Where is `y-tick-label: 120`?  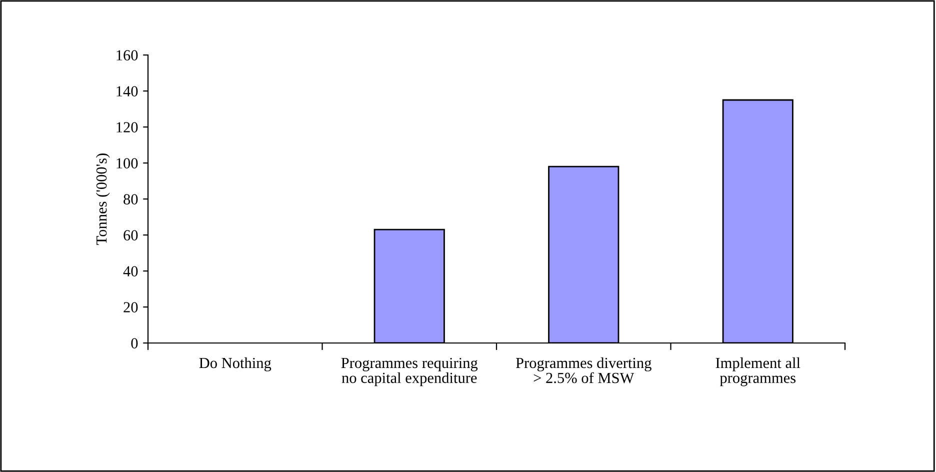 y-tick-label: 120 is located at coordinates (127, 127).